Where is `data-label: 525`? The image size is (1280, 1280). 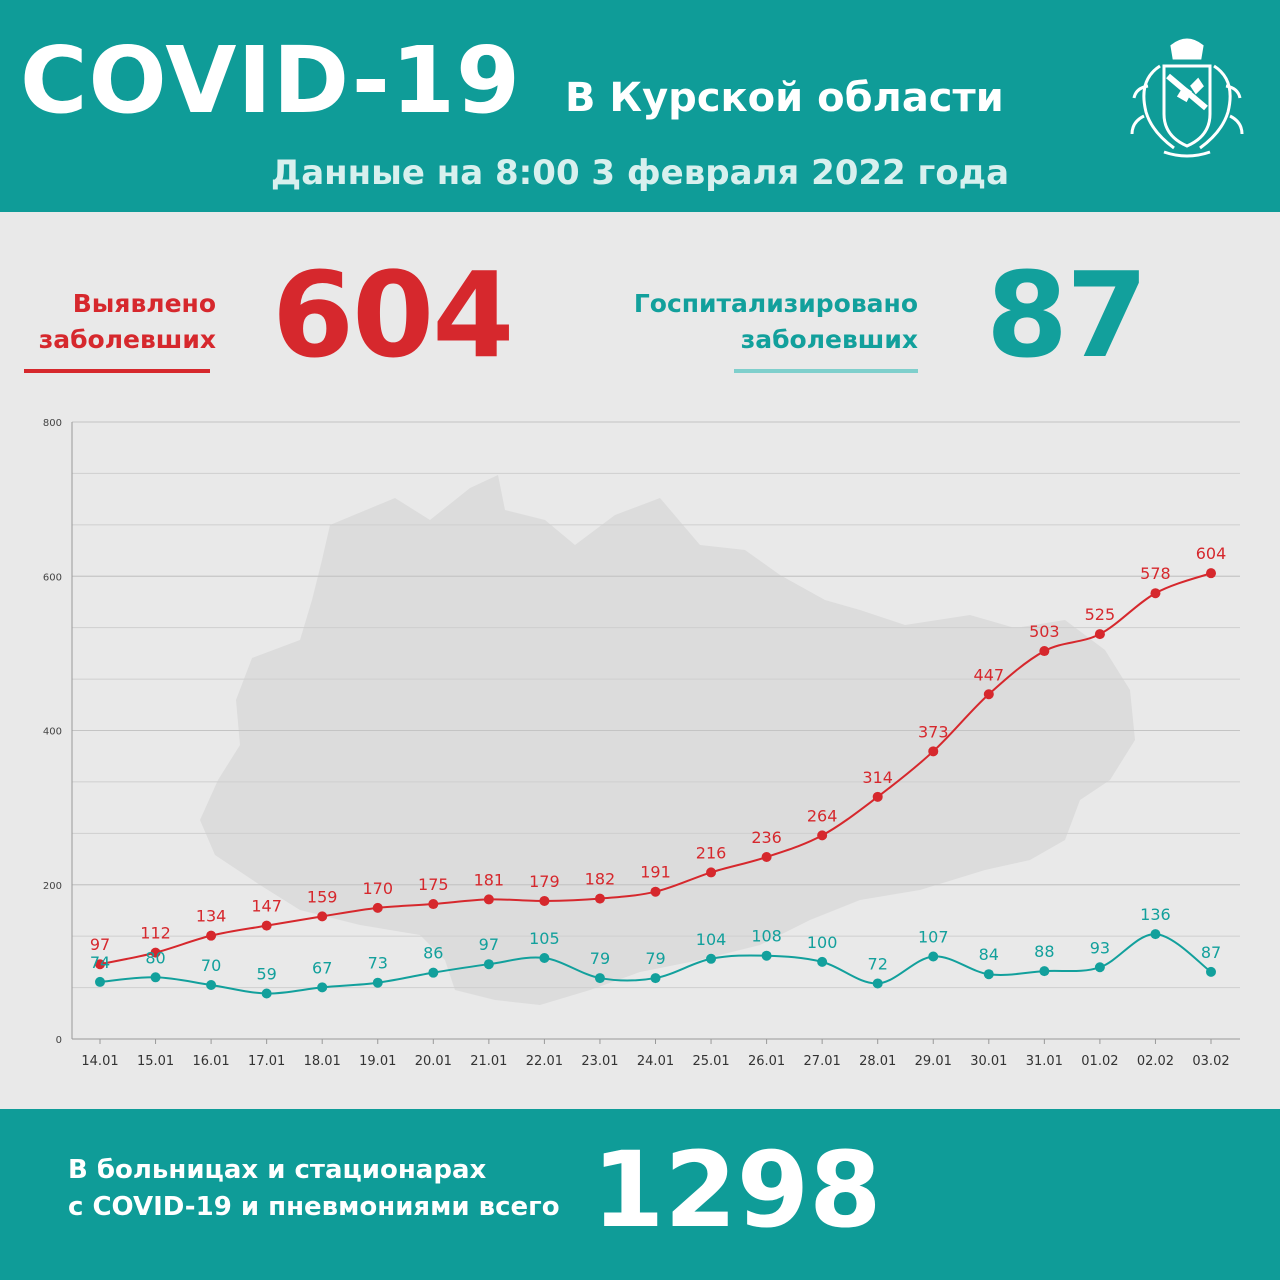 data-label: 525 is located at coordinates (1100, 614).